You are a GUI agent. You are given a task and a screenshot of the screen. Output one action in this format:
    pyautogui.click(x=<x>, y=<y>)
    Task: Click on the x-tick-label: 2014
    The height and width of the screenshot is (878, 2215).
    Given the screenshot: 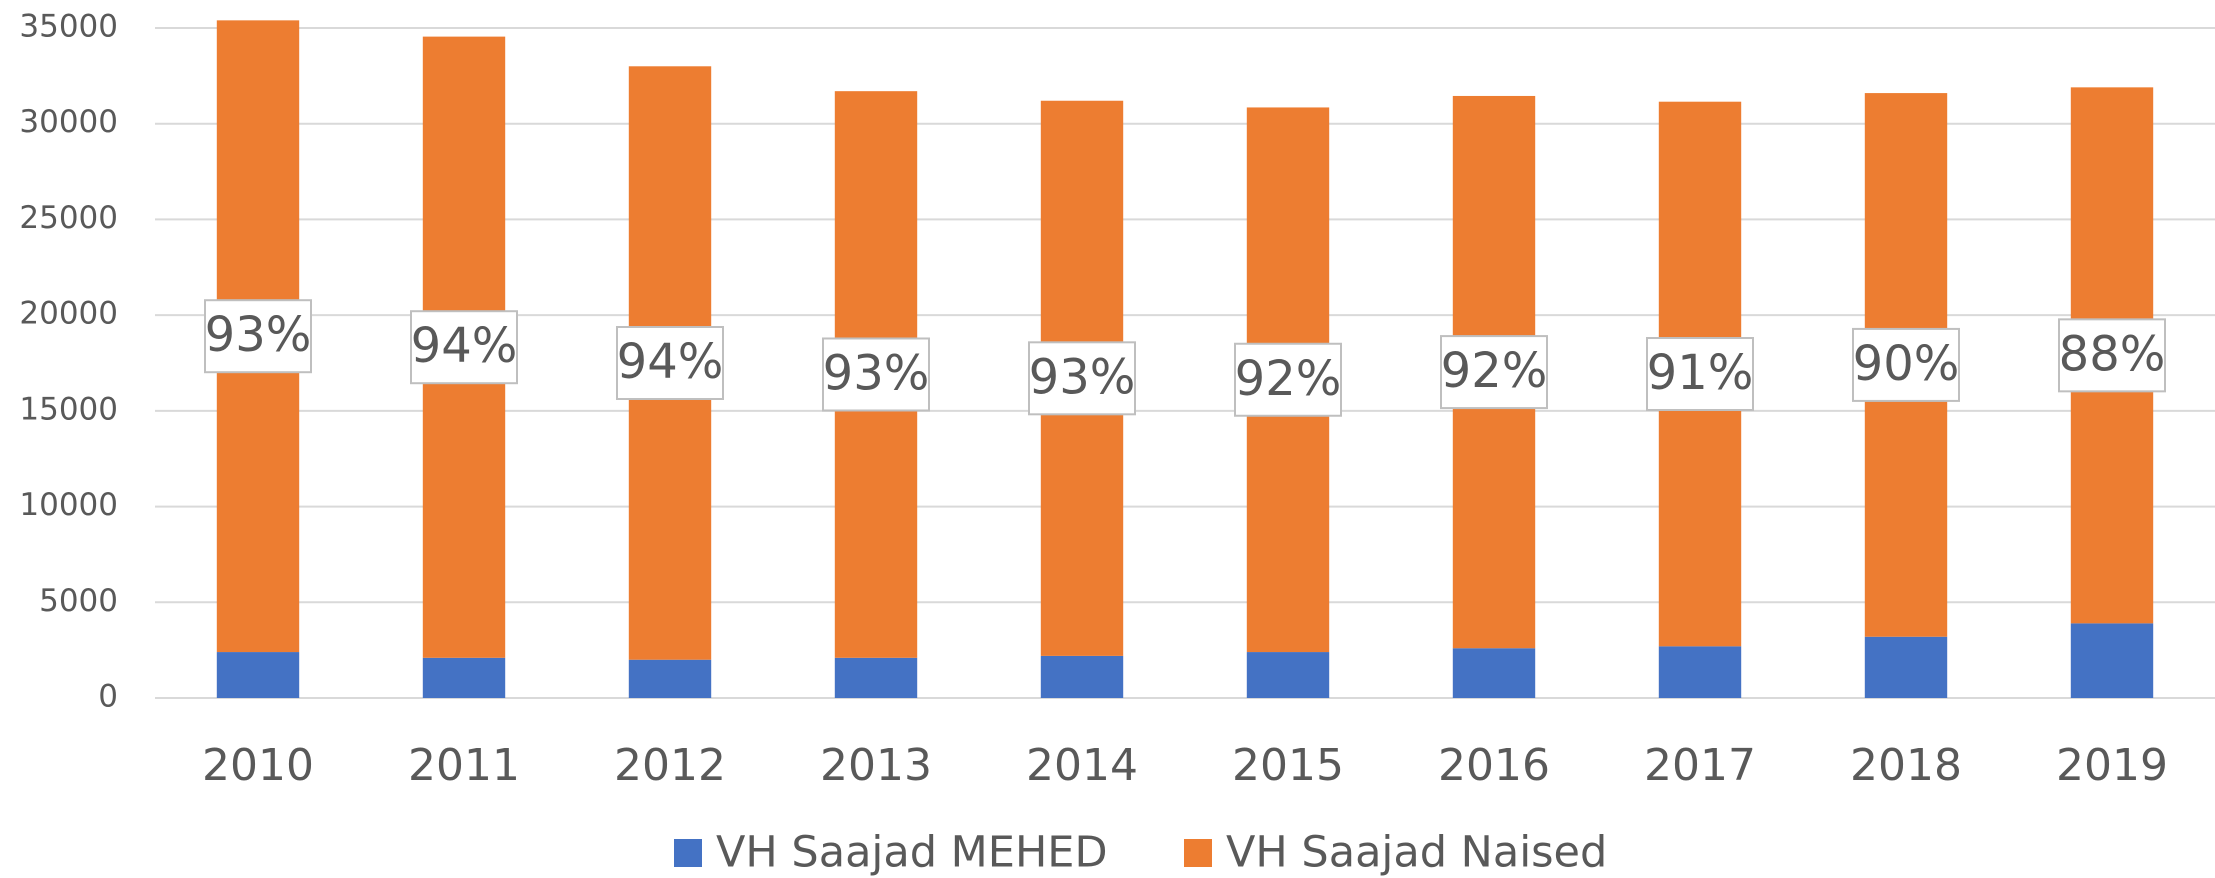 What is the action you would take?
    pyautogui.click(x=1082, y=765)
    